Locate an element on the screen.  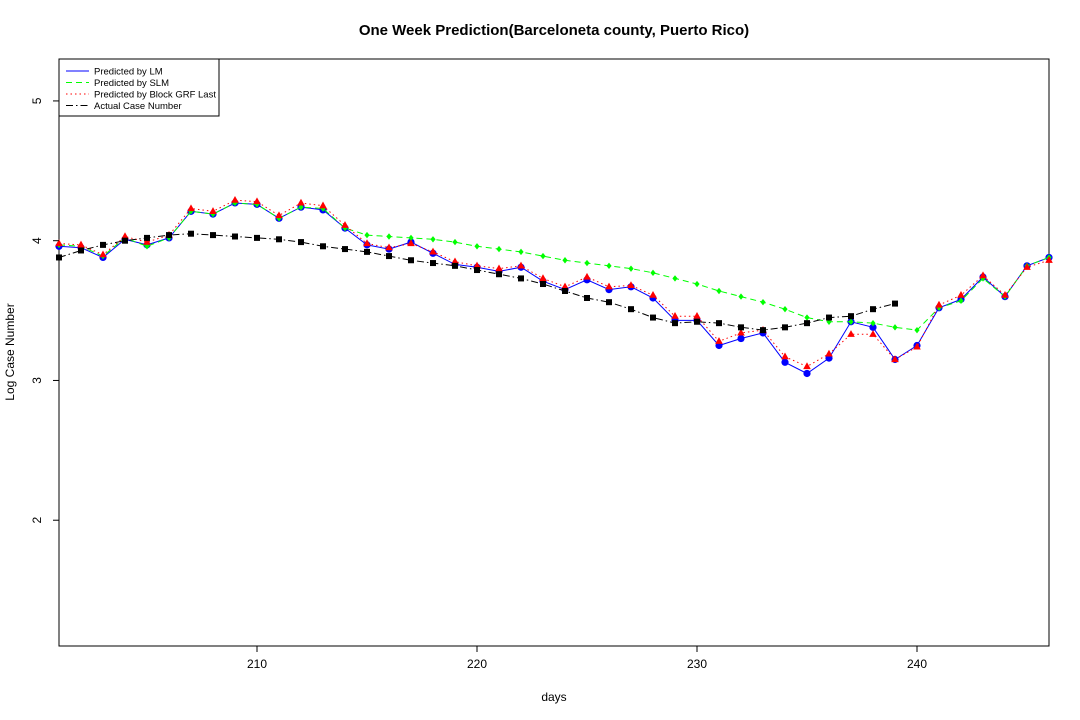
y-tick-label: 2 is located at coordinates (37, 520).